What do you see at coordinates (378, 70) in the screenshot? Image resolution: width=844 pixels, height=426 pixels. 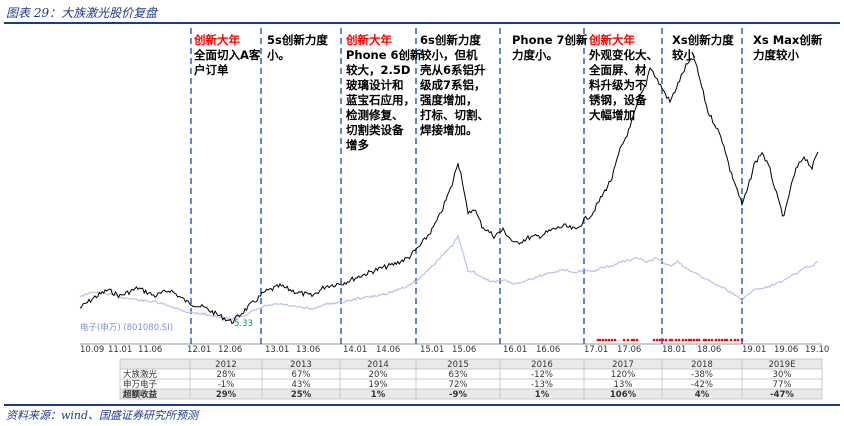 I see `annotation-line-3-2: 较大，2.5D` at bounding box center [378, 70].